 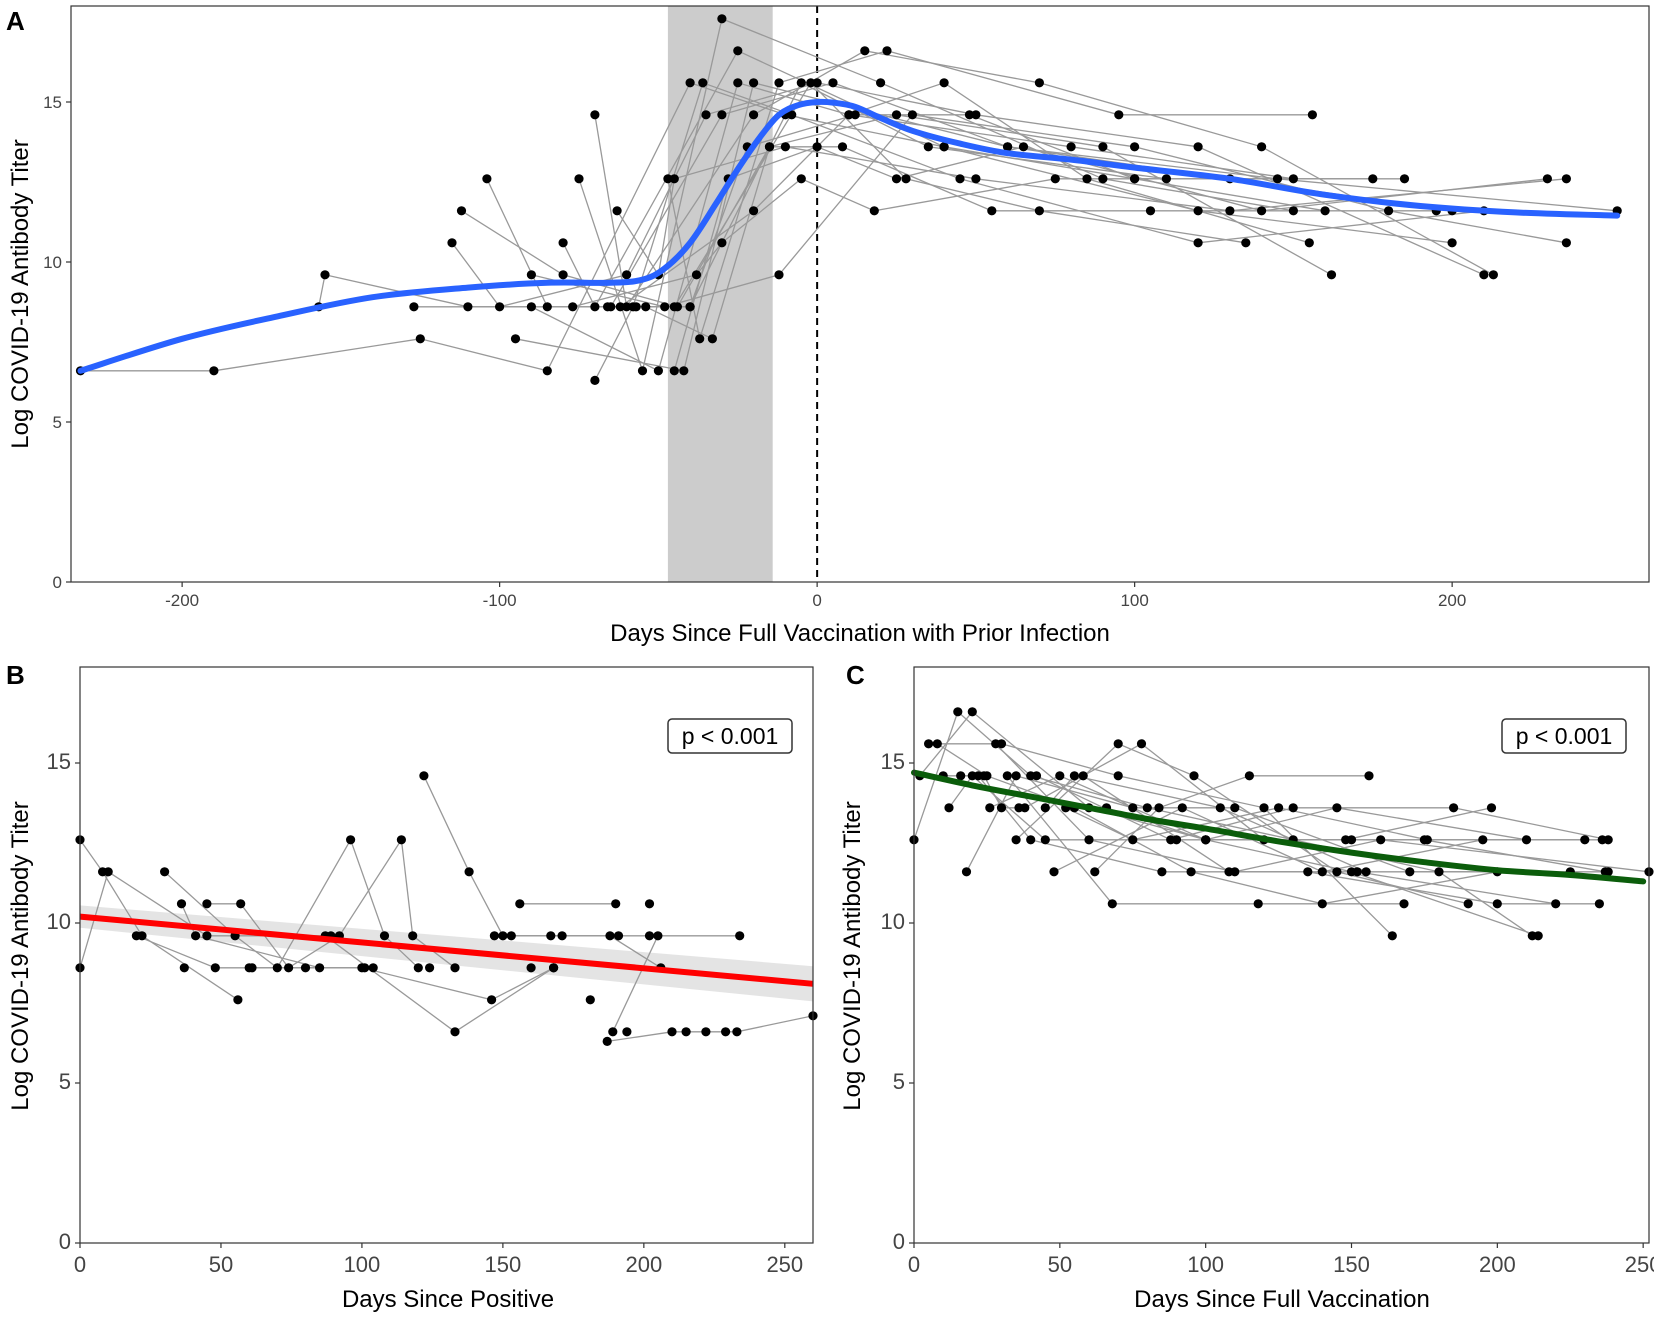 I want to click on panel-c-x-tick-label: 200, so click(x=1497, y=1264).